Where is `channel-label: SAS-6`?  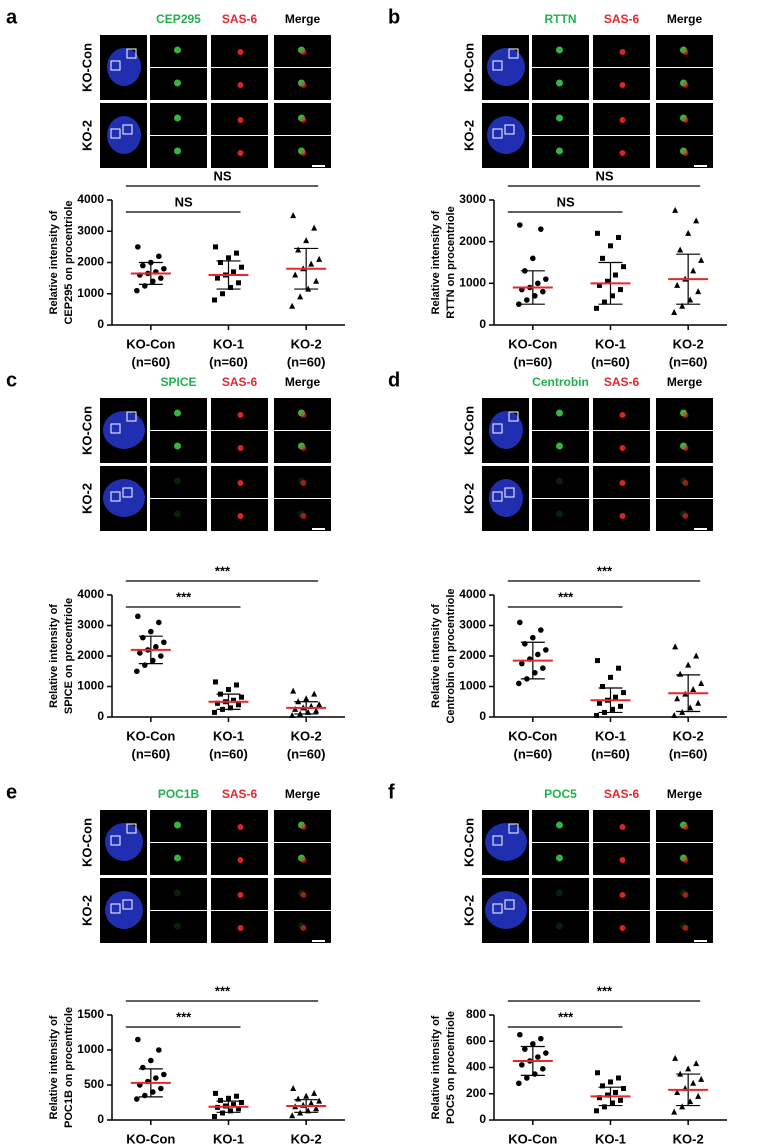 channel-label: SAS-6 is located at coordinates (622, 19).